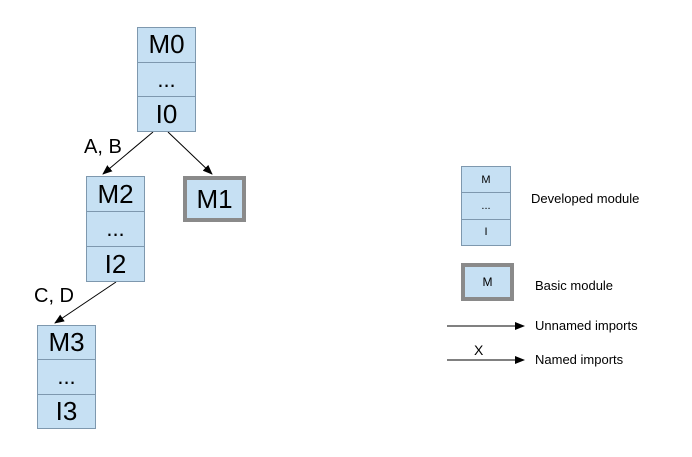 Image resolution: width=692 pixels, height=457 pixels. I want to click on legend-basic-symbol: M, so click(487, 282).